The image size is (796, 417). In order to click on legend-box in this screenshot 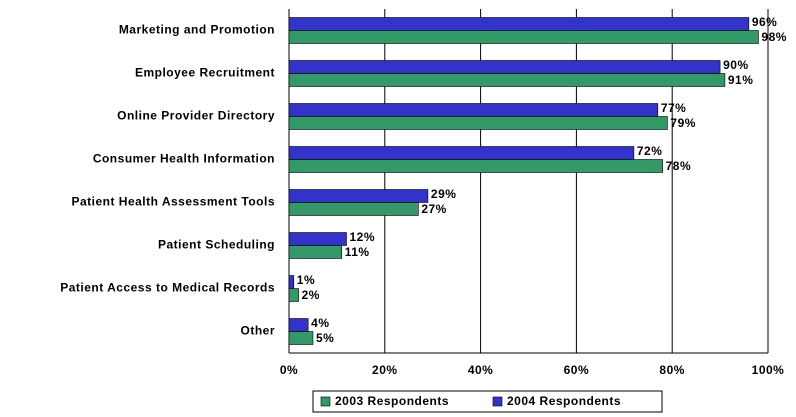, I will do `click(487, 401)`.